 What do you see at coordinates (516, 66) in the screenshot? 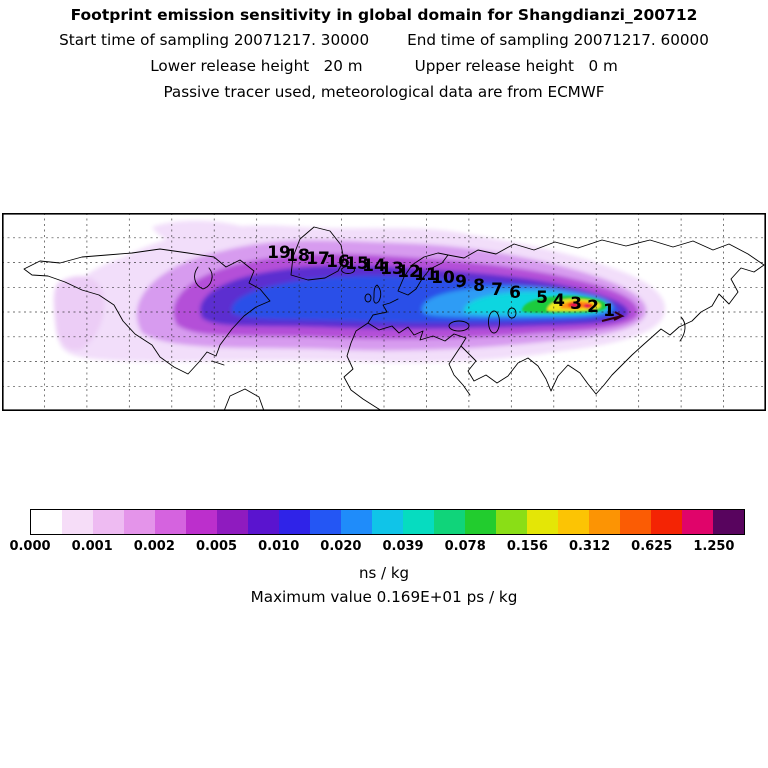
I see `upper-release-text: Upper release height 0 m` at bounding box center [516, 66].